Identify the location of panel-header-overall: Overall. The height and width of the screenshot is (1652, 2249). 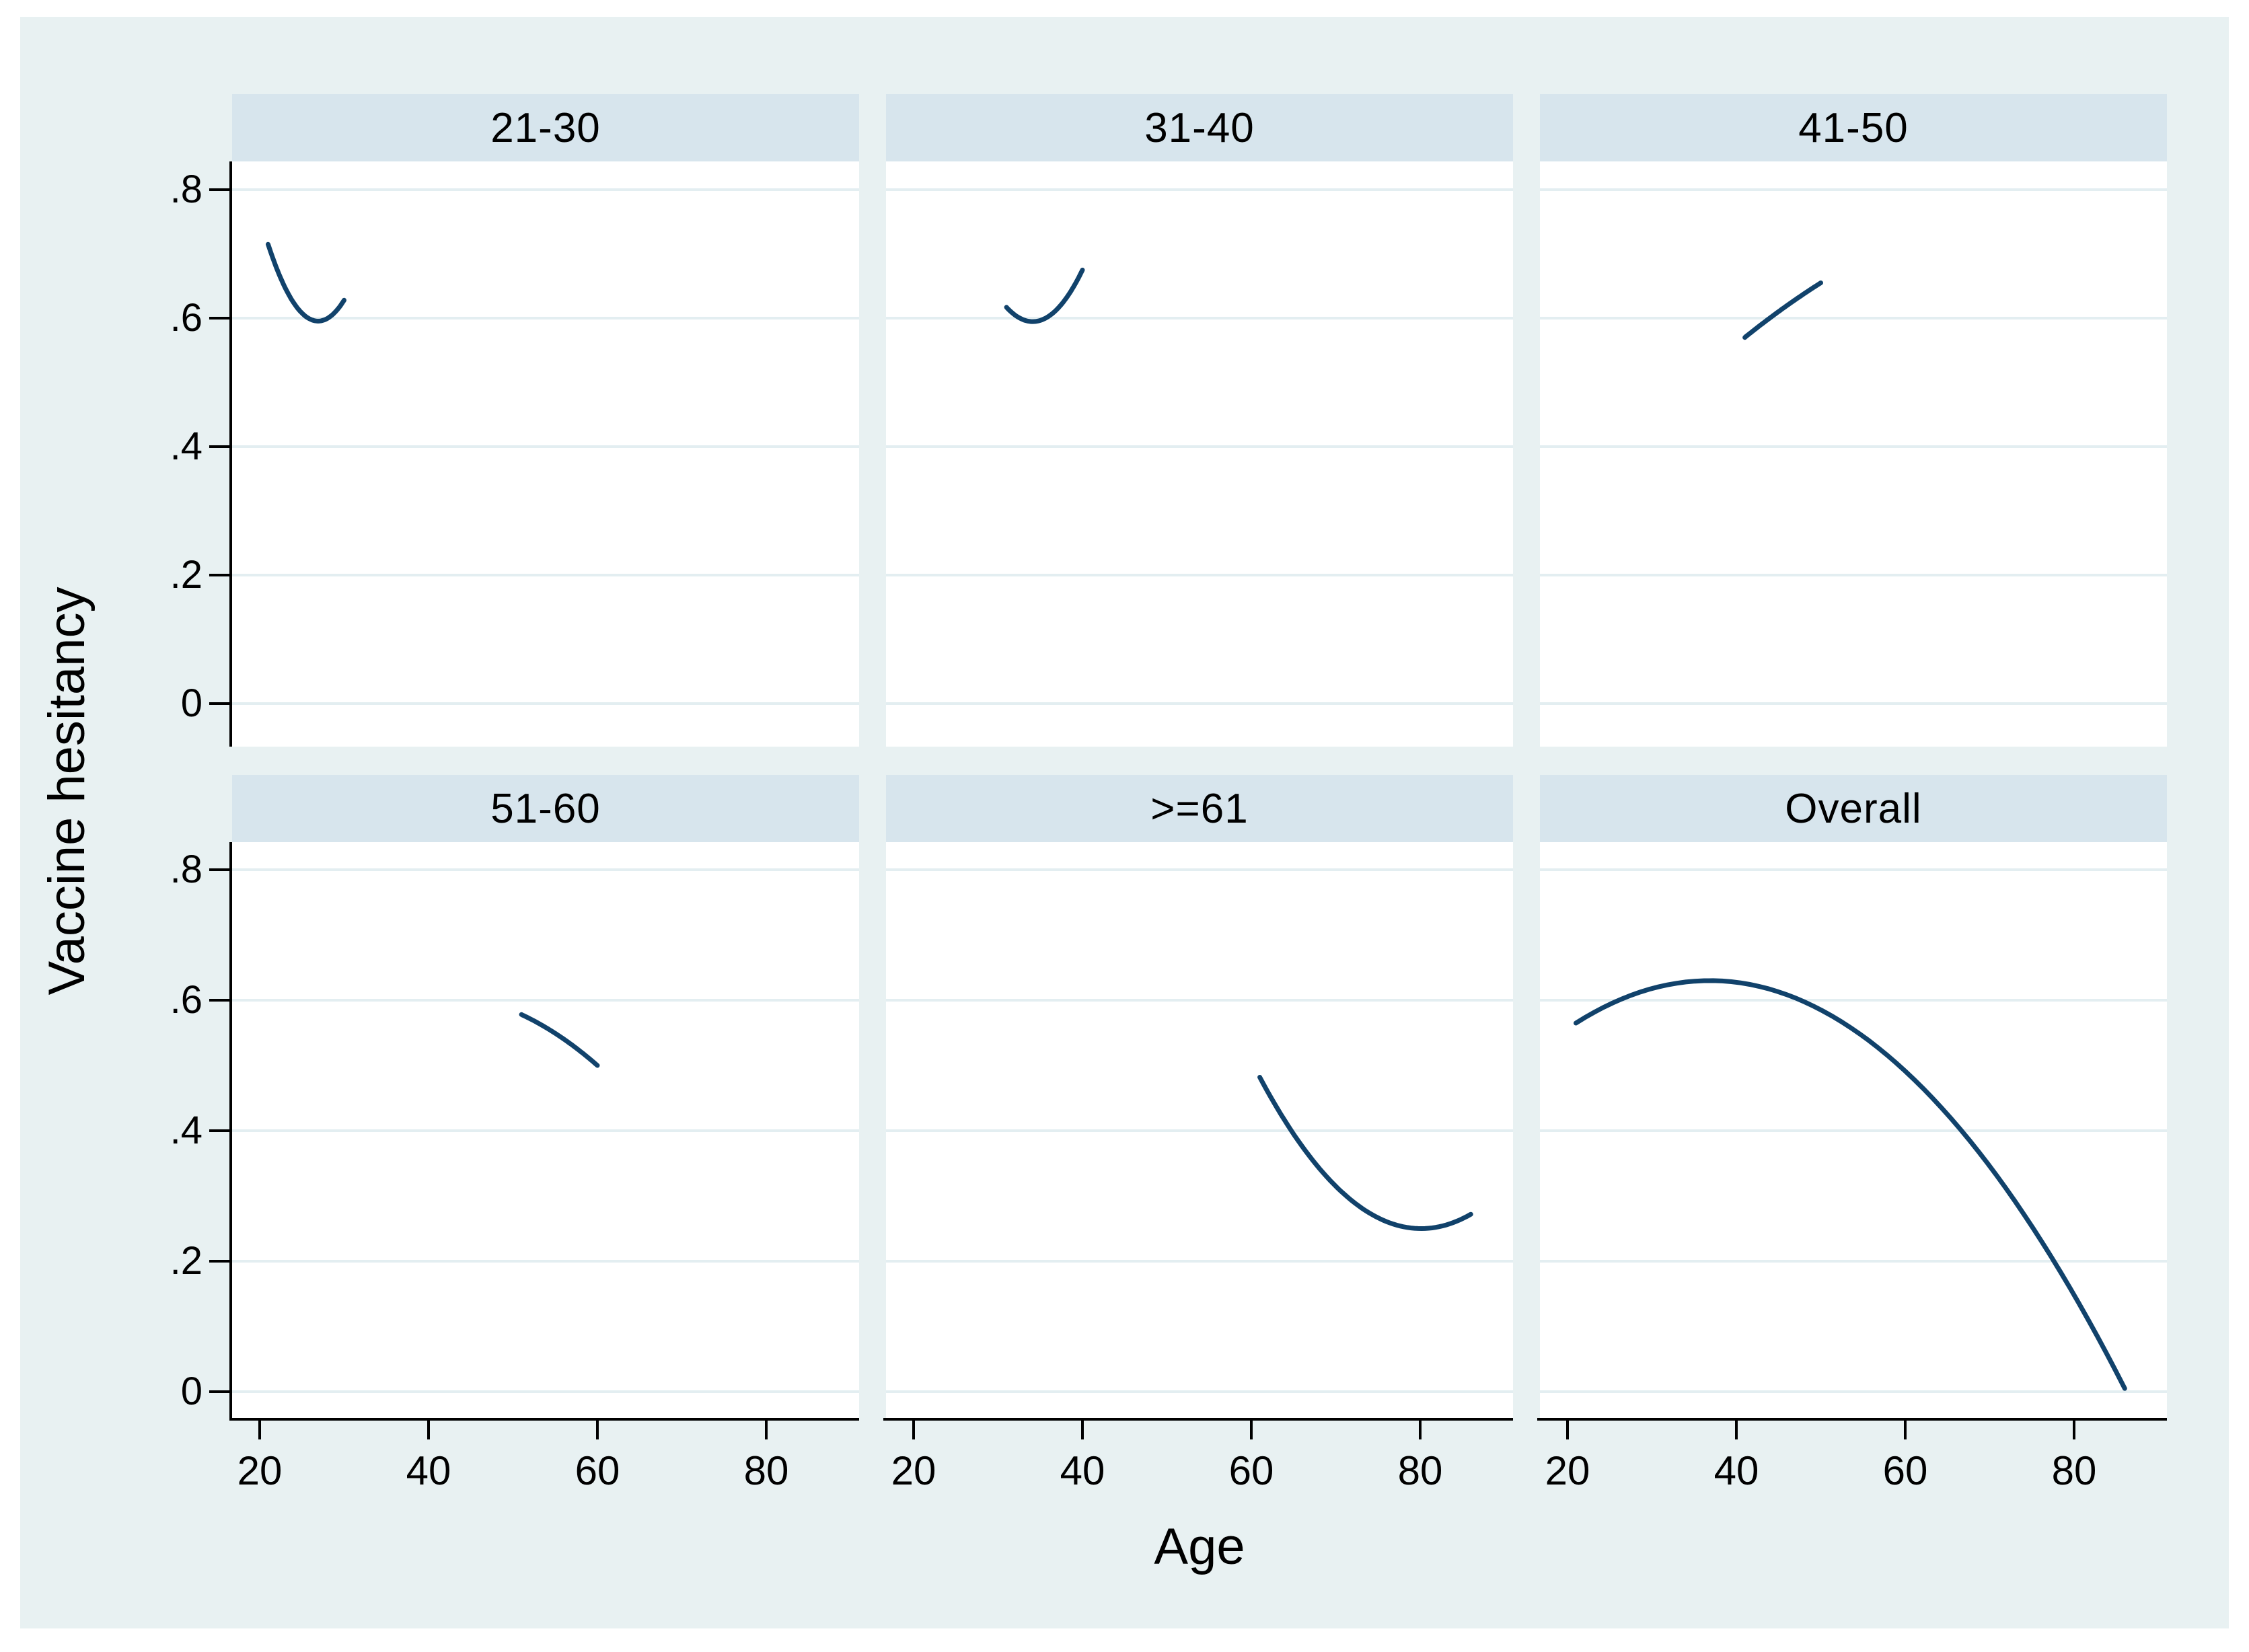
(1854, 808).